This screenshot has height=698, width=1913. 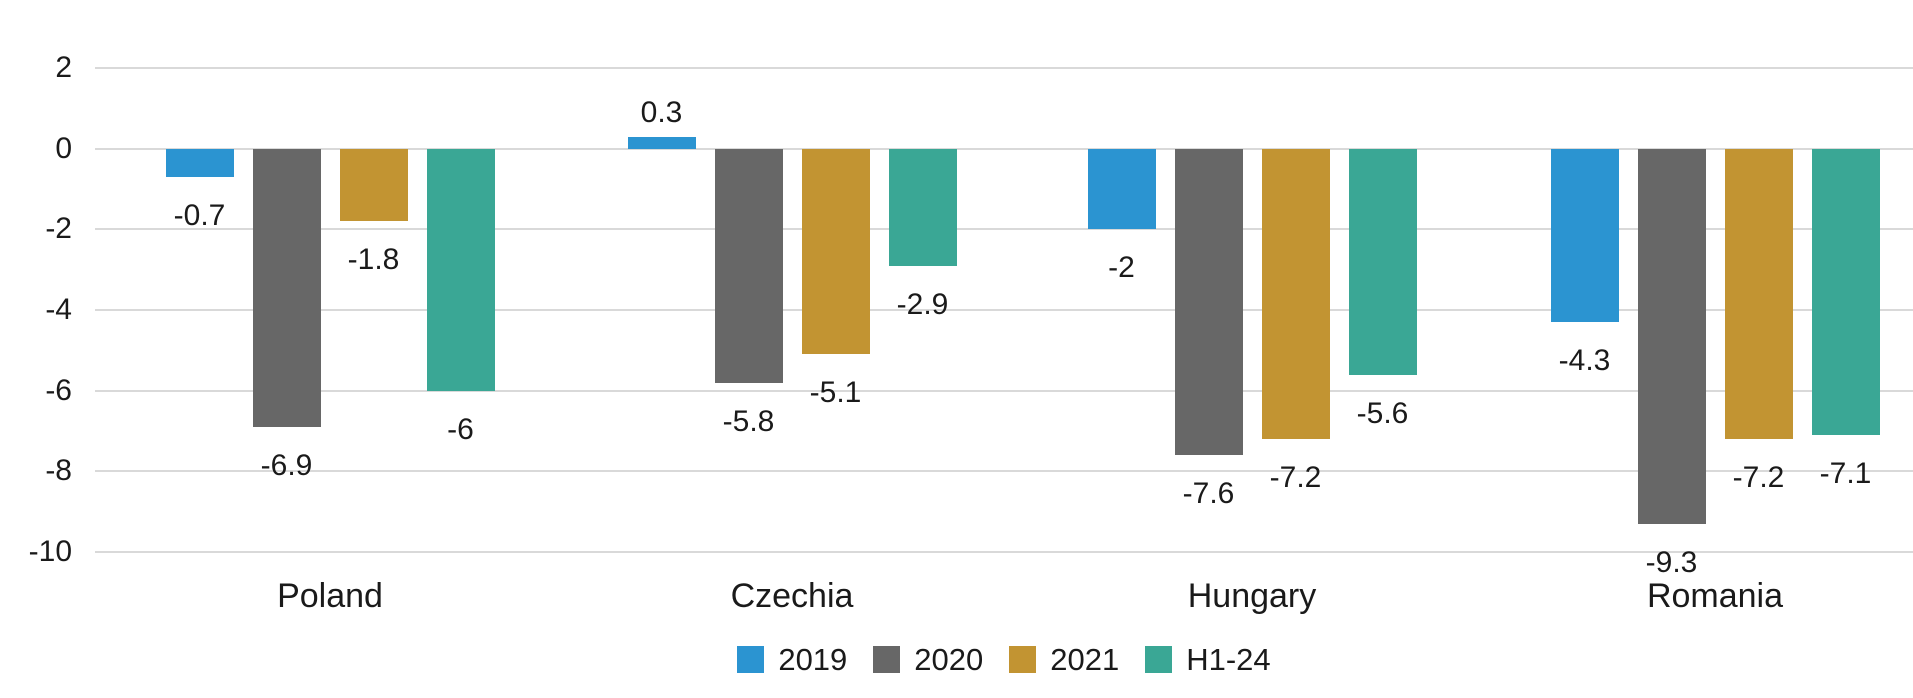 What do you see at coordinates (1004, 659) in the screenshot?
I see `legend: 2019 2020 2021 H1-24` at bounding box center [1004, 659].